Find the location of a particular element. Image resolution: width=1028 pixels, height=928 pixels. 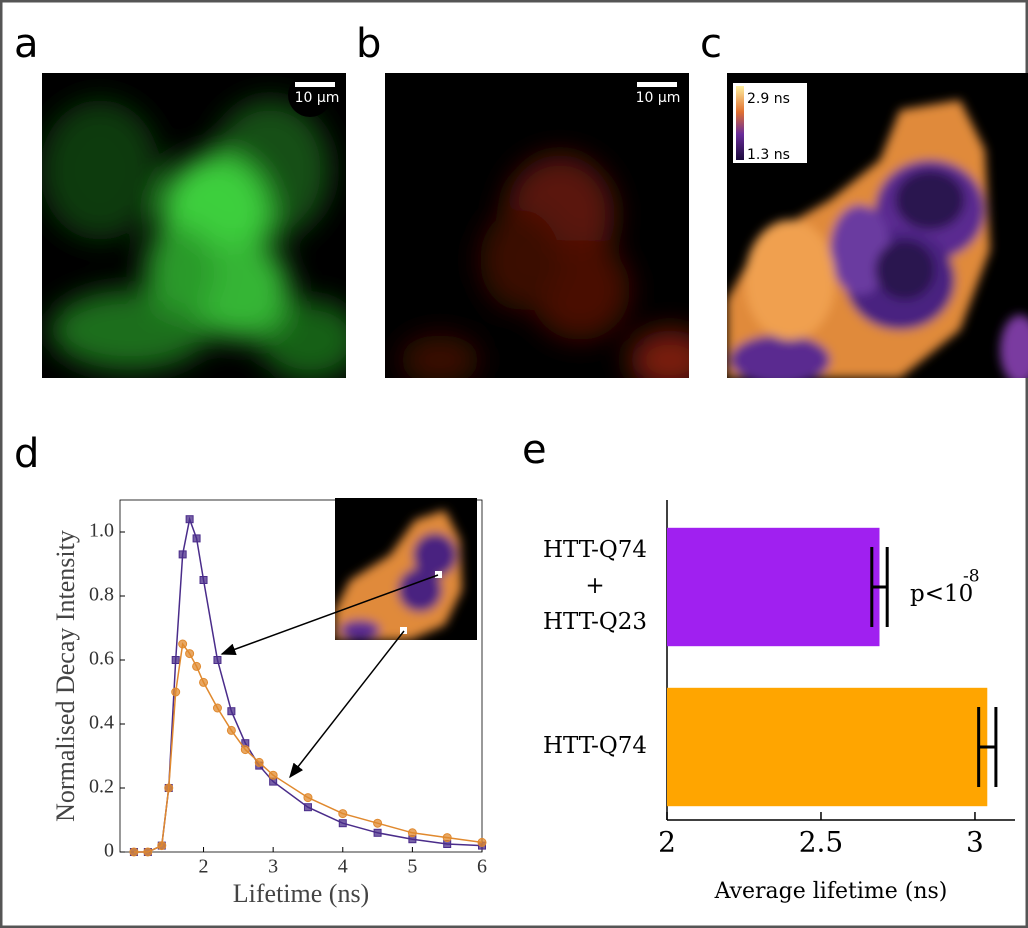

panel-label: c is located at coordinates (711, 44).